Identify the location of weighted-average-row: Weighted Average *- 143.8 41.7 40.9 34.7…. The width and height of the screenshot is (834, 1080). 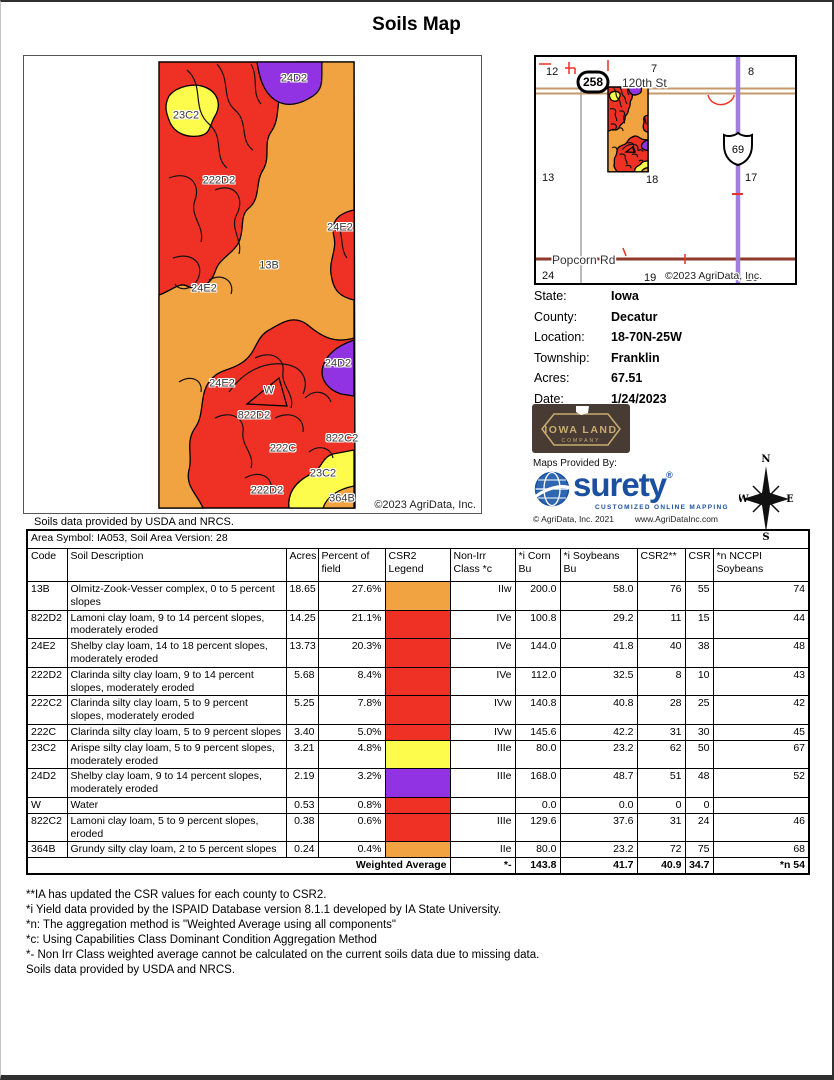
(418, 866).